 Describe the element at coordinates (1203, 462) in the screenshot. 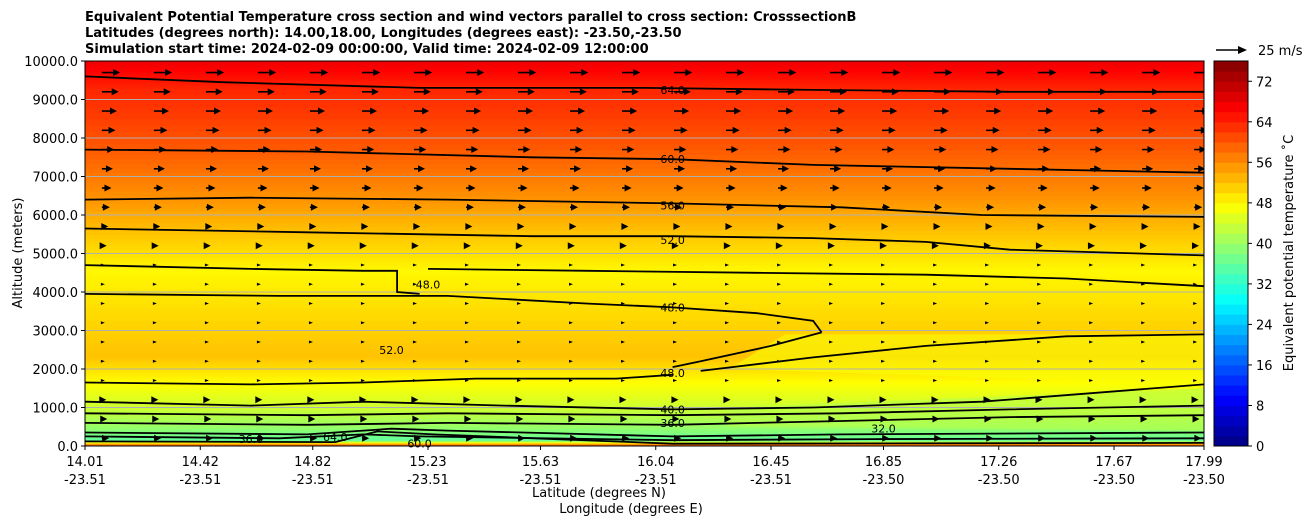

I see `x-tick-label-lat: 17.99` at that location.